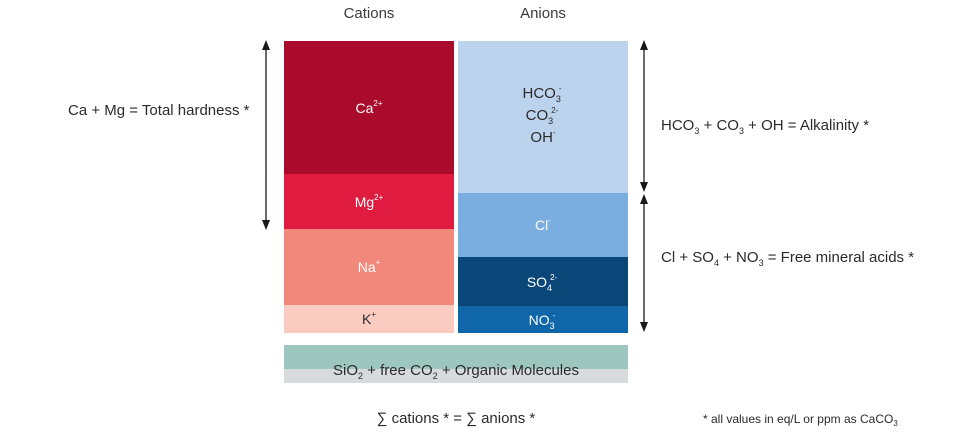 The width and height of the screenshot is (977, 443). I want to click on mg-block: Mg2+, so click(369, 201).